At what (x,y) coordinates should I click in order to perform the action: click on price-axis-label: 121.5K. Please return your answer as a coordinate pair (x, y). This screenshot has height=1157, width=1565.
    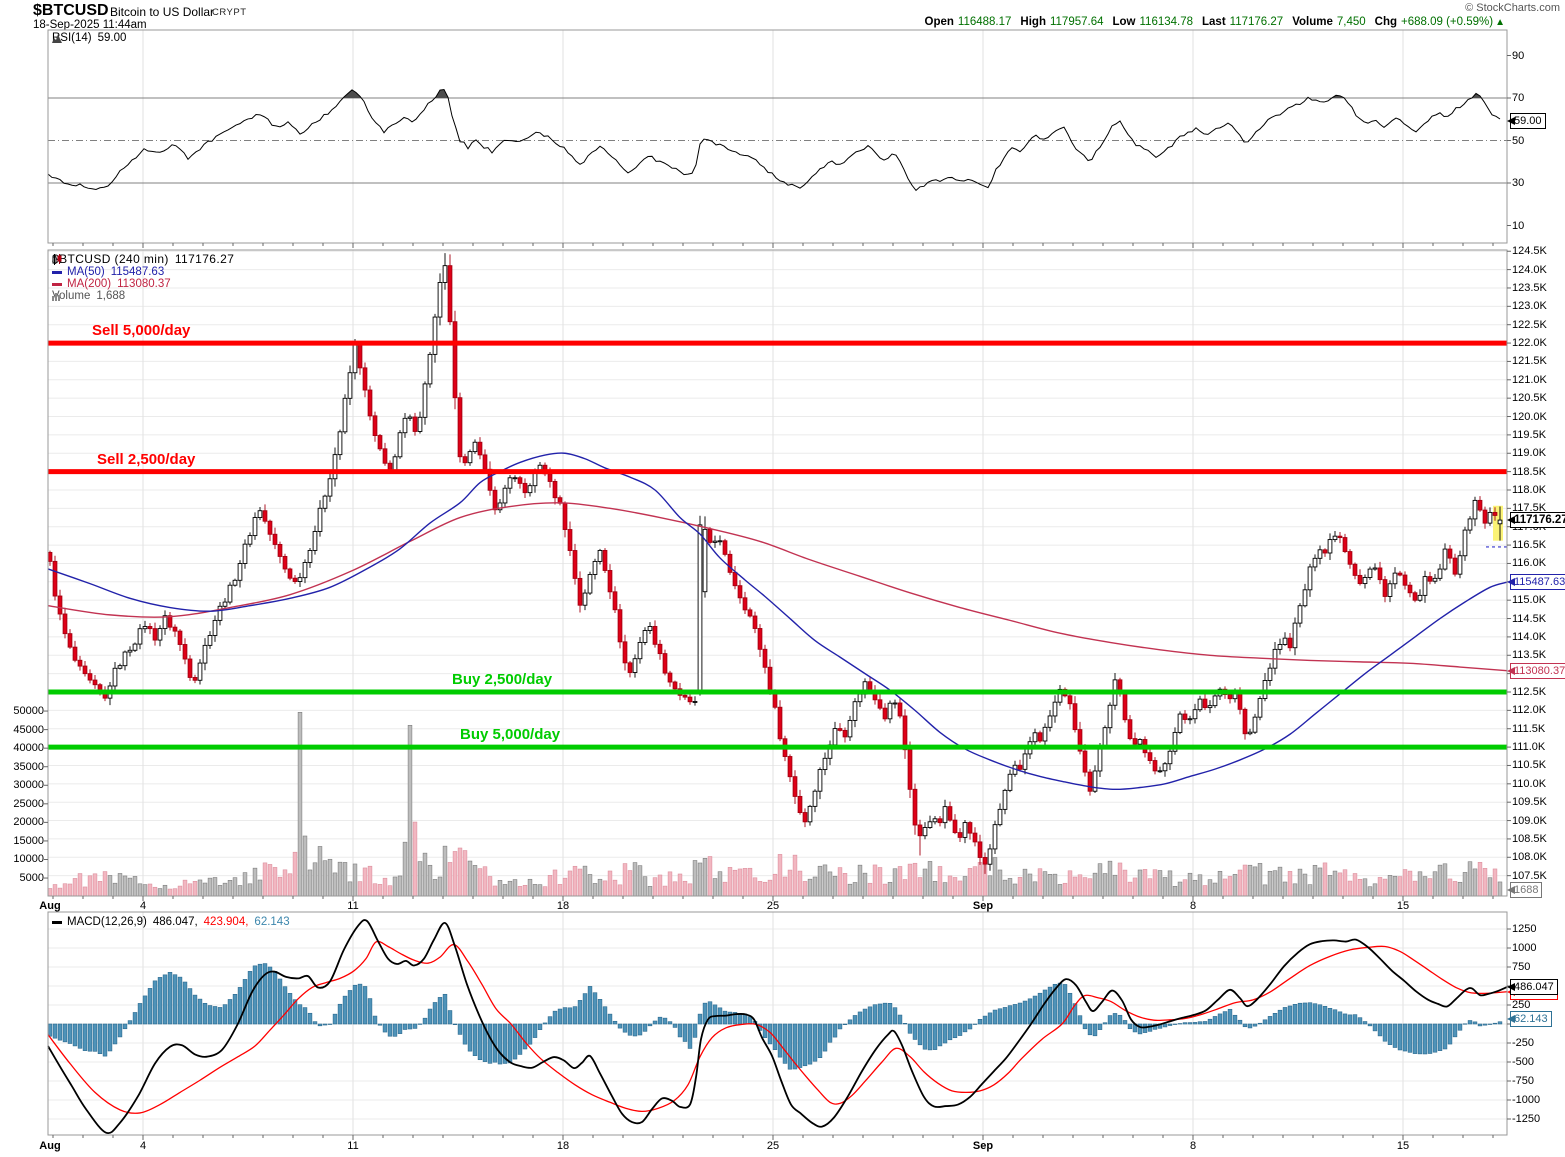
    Looking at the image, I should click on (1529, 361).